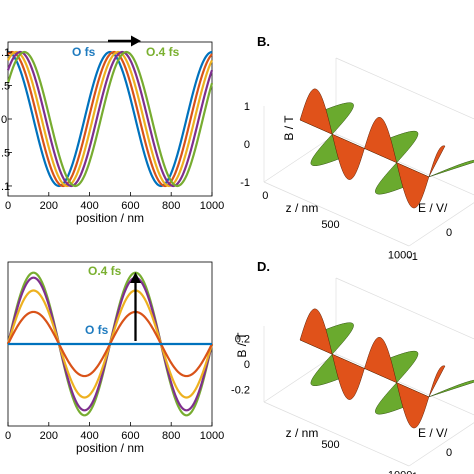 This screenshot has height=474, width=474. Describe the element at coordinates (110, 344) in the screenshot. I see `panel-c-curves` at that location.